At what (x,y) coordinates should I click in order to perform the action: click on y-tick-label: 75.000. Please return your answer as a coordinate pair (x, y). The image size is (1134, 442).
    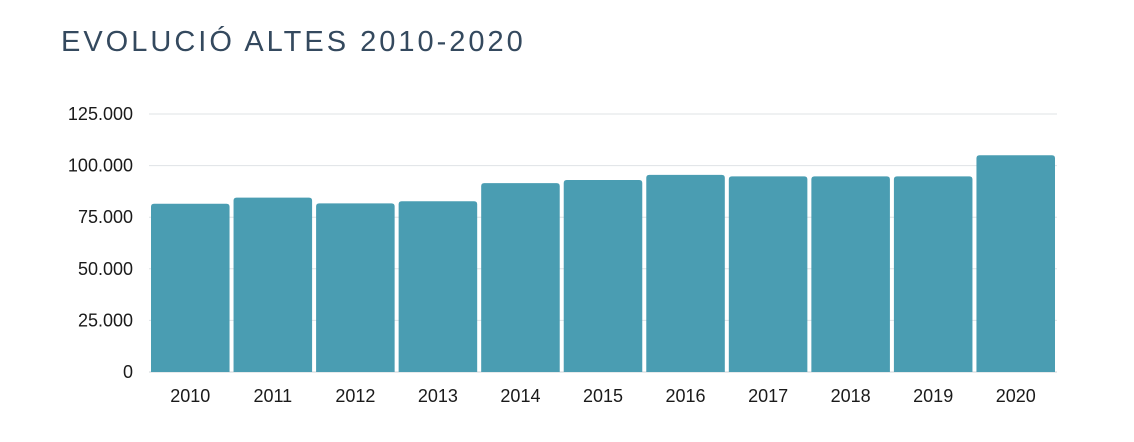
    Looking at the image, I should click on (105, 217).